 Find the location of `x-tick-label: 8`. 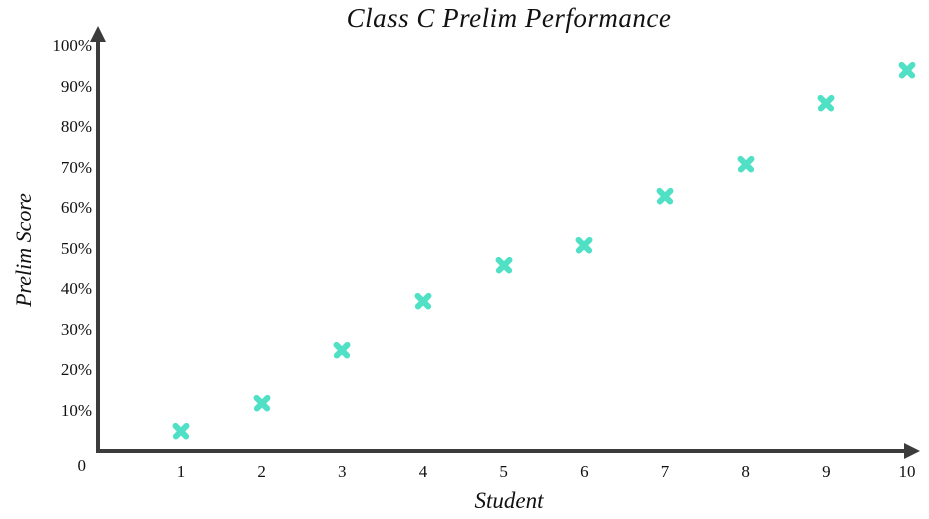

x-tick-label: 8 is located at coordinates (745, 471).